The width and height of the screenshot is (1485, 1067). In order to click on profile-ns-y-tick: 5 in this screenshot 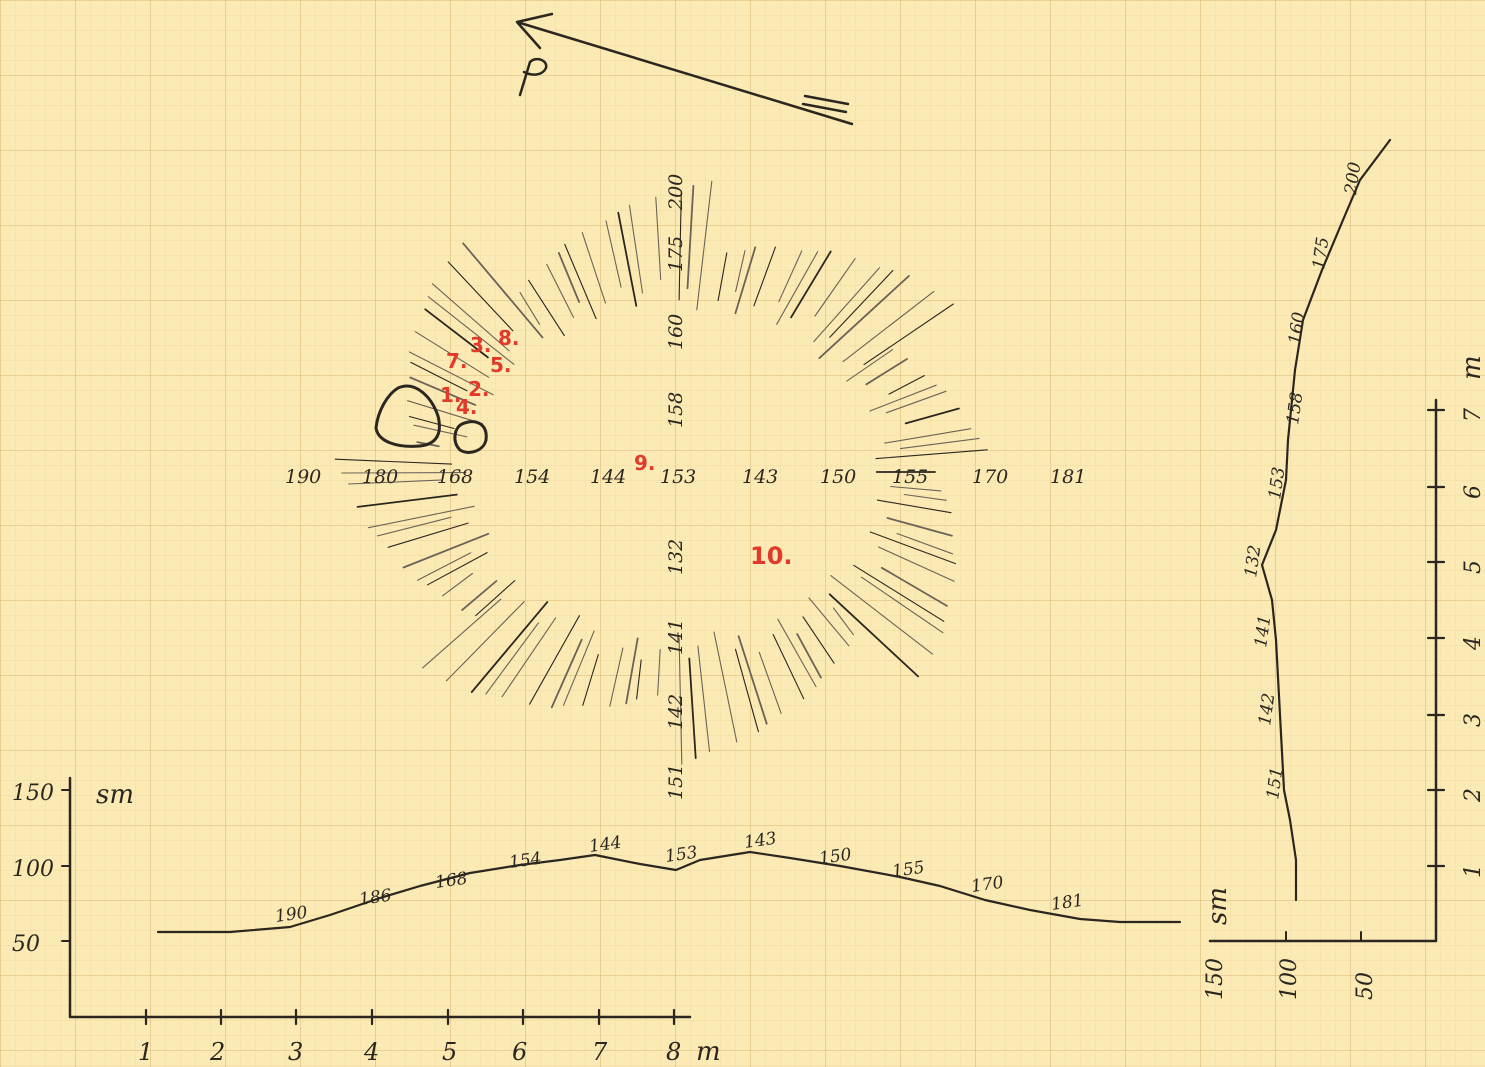, I will do `click(1473, 567)`.